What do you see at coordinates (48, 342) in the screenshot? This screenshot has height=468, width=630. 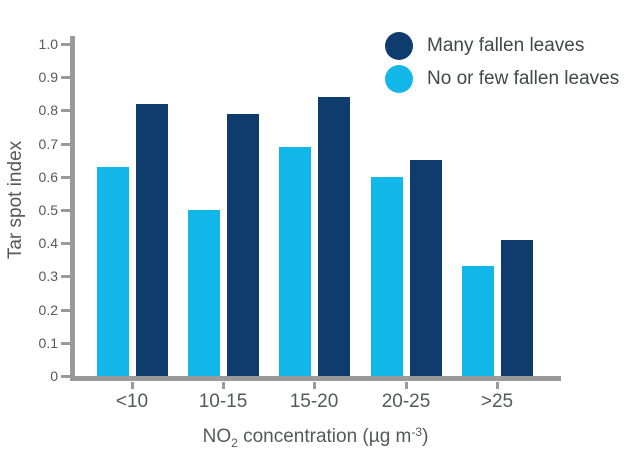 I see `y-tick-label: 0.1` at bounding box center [48, 342].